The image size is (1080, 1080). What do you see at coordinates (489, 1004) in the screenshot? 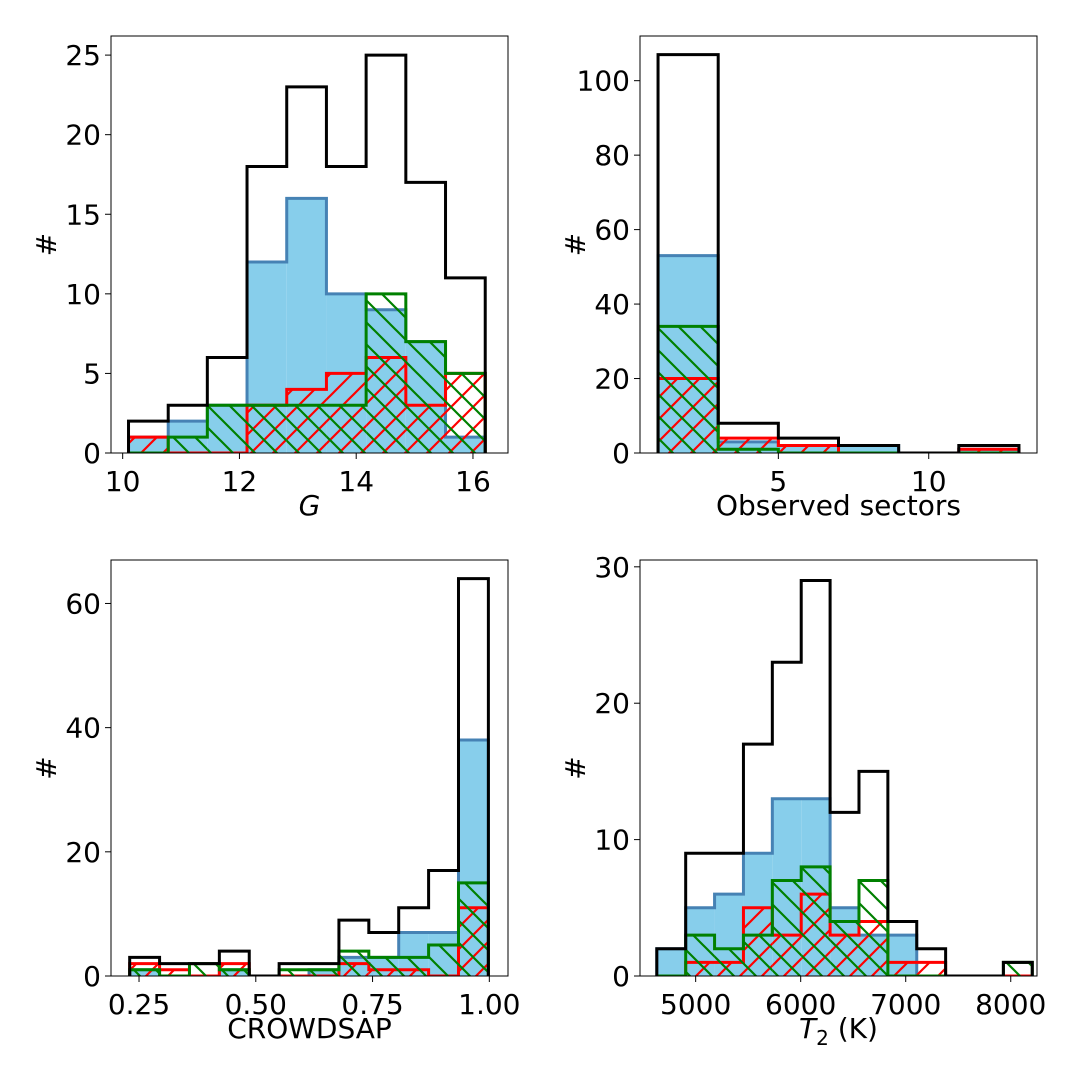
I see `x-tick-label: 1.00` at bounding box center [489, 1004].